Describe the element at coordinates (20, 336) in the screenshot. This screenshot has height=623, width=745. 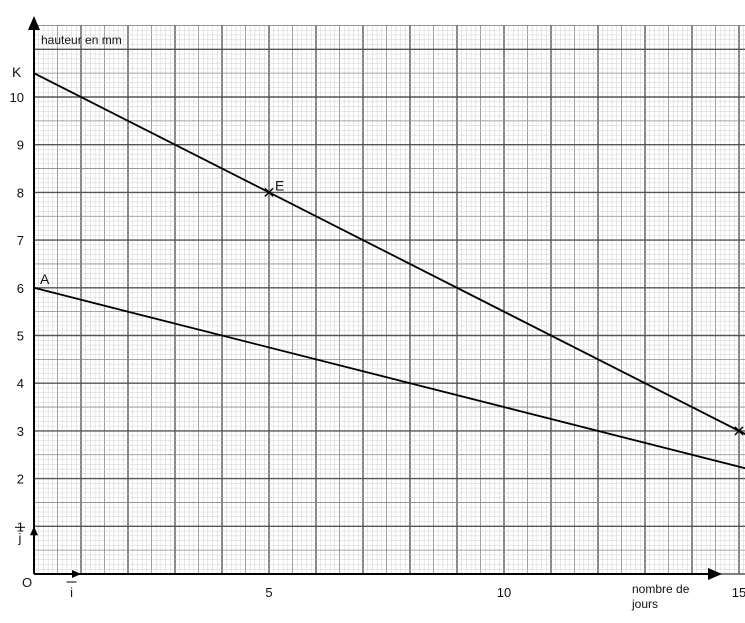
I see `y-tick-label: 5` at that location.